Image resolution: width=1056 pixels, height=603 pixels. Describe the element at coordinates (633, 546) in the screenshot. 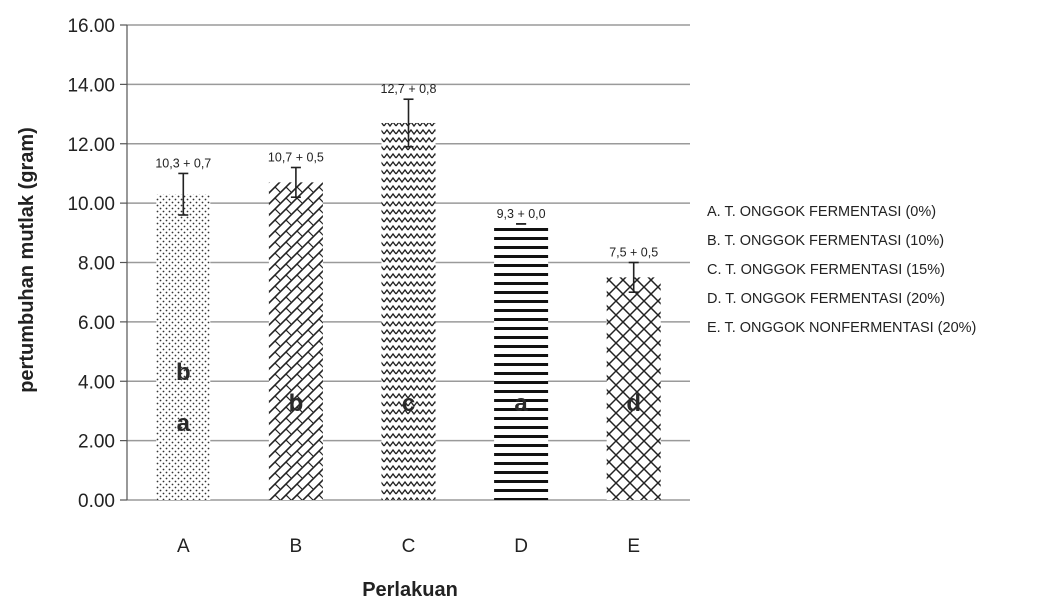

I see `x-tick-label: E` at that location.